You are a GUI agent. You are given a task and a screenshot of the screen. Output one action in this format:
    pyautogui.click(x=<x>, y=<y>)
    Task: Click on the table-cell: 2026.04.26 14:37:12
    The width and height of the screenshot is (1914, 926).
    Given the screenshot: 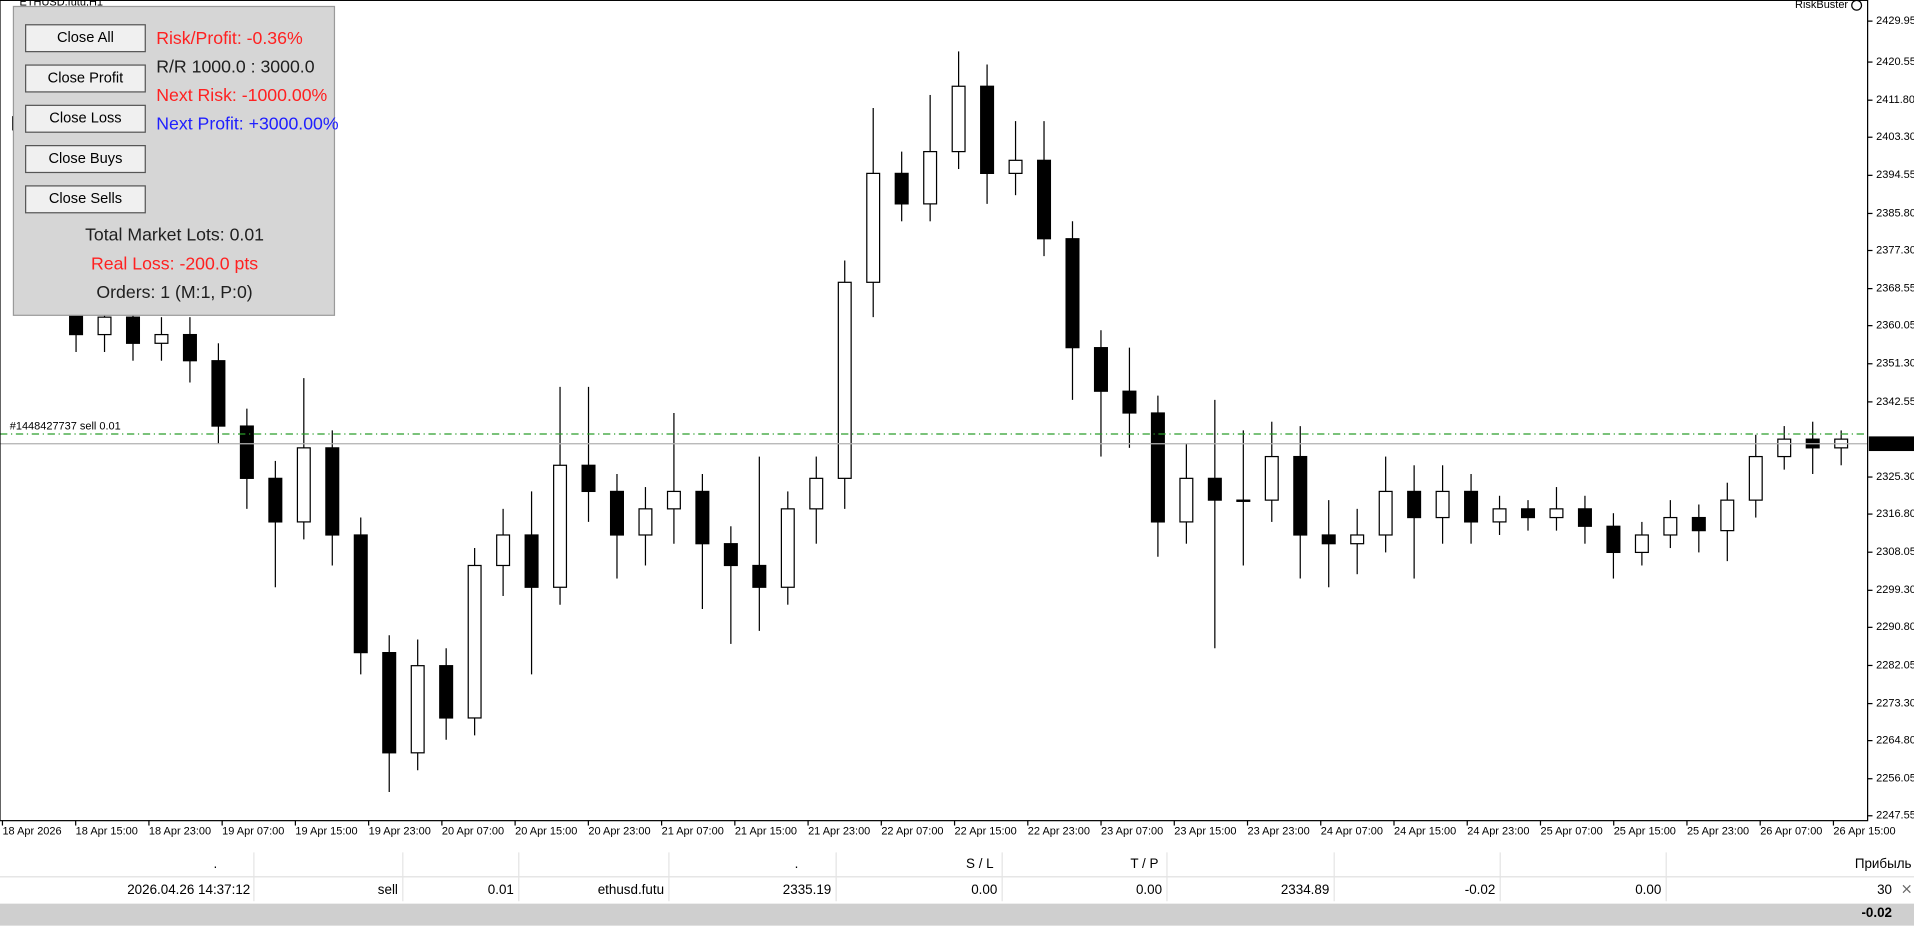 What is the action you would take?
    pyautogui.click(x=188, y=889)
    